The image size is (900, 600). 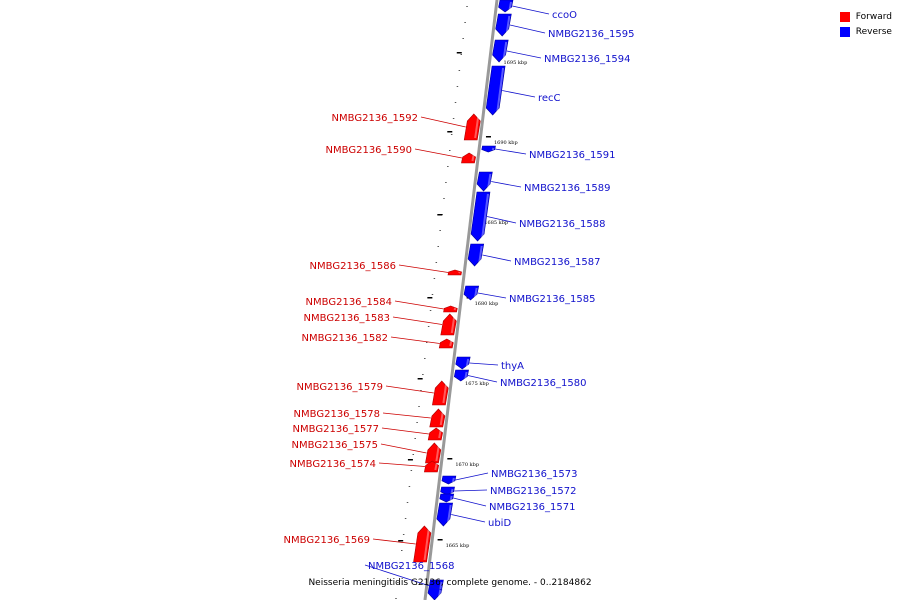 What do you see at coordinates (512, 366) in the screenshot?
I see `gene-label: thyA` at bounding box center [512, 366].